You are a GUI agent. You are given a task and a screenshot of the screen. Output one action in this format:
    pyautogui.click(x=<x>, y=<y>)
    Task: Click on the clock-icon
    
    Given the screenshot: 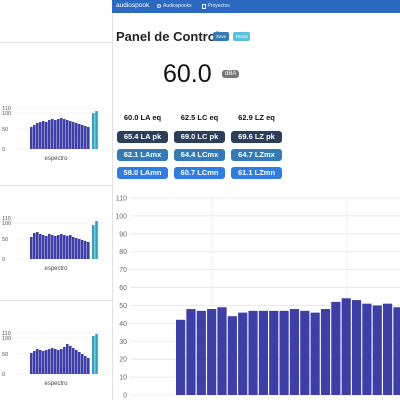 What is the action you would take?
    pyautogui.click(x=159, y=6)
    